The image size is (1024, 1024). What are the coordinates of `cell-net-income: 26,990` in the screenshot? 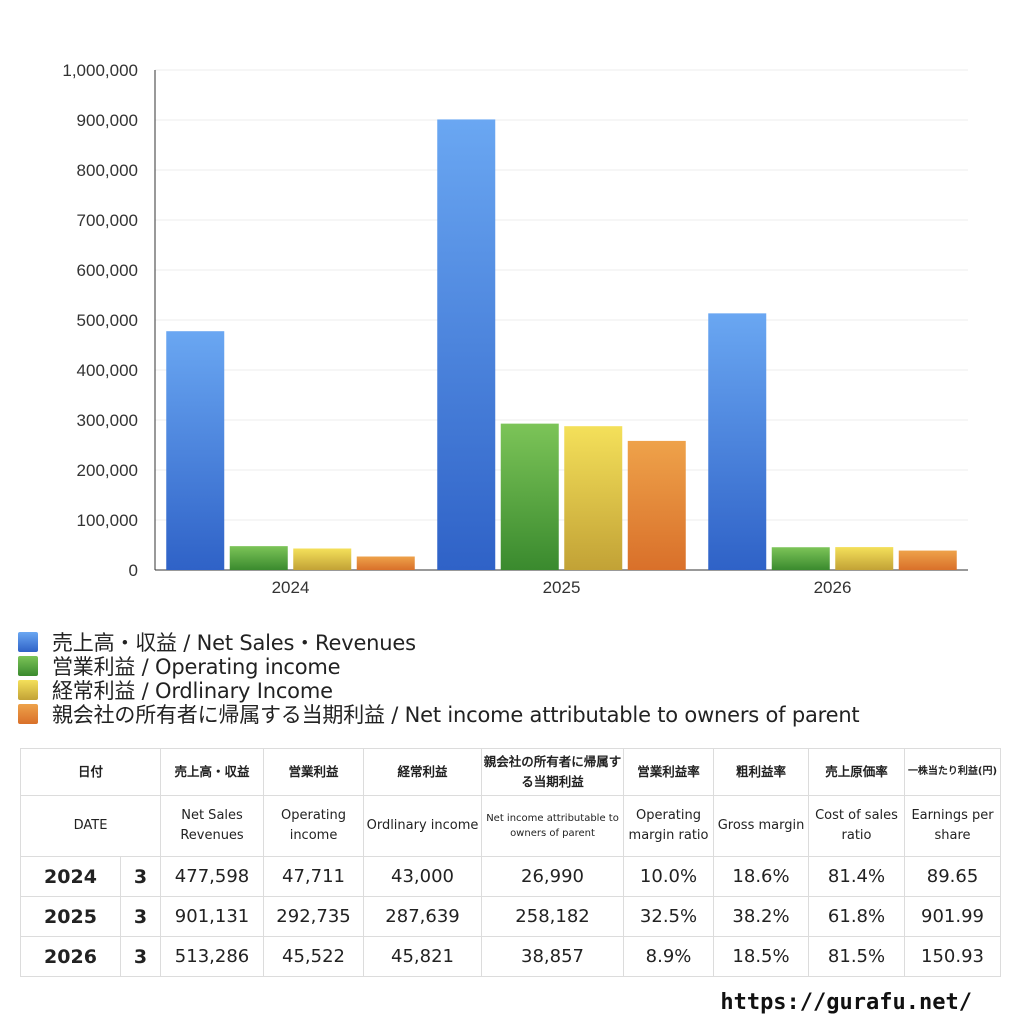 It's located at (553, 876).